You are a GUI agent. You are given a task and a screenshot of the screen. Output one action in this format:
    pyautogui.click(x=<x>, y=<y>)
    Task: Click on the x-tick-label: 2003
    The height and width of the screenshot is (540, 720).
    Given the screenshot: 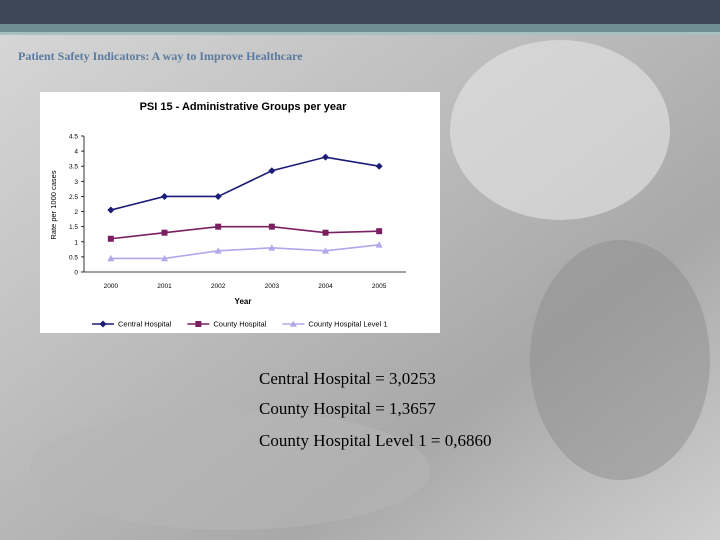 What is the action you would take?
    pyautogui.click(x=272, y=286)
    